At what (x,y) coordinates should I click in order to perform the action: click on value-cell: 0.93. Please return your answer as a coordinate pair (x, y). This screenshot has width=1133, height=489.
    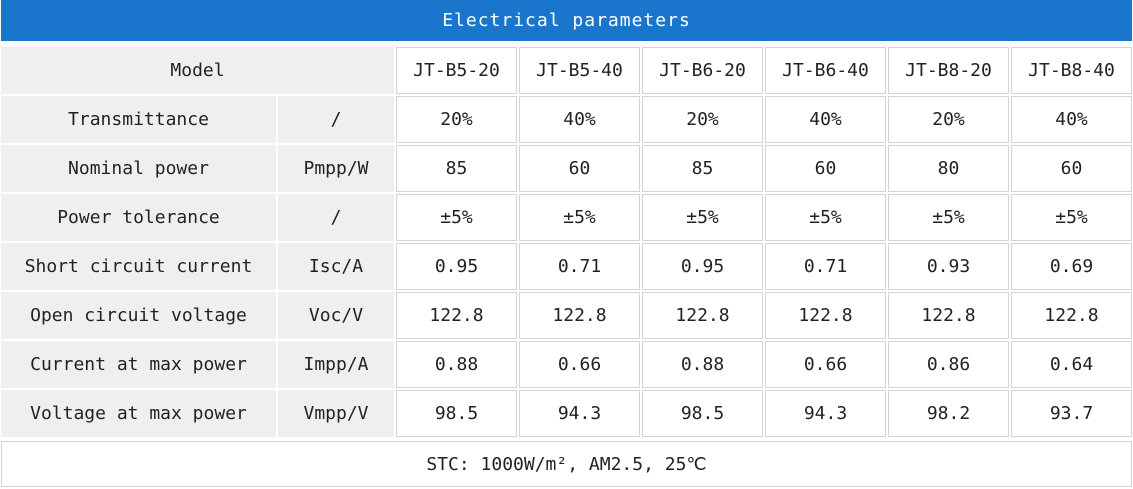
    Looking at the image, I should click on (948, 266).